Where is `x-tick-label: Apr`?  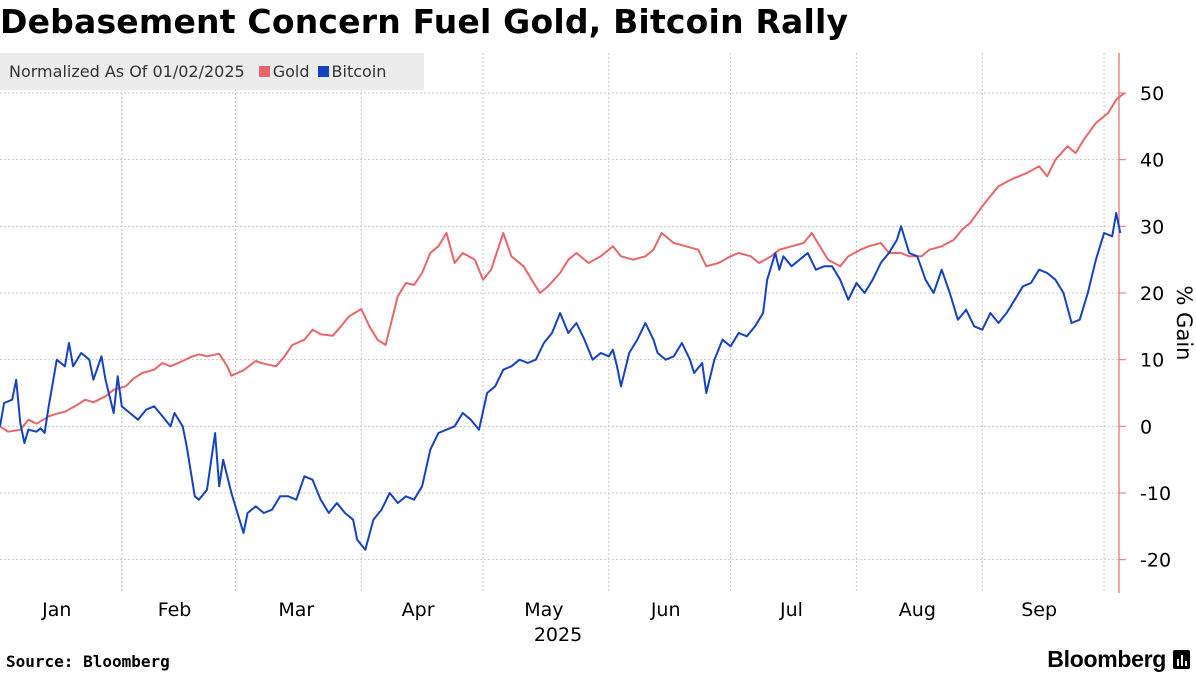
x-tick-label: Apr is located at coordinates (418, 610).